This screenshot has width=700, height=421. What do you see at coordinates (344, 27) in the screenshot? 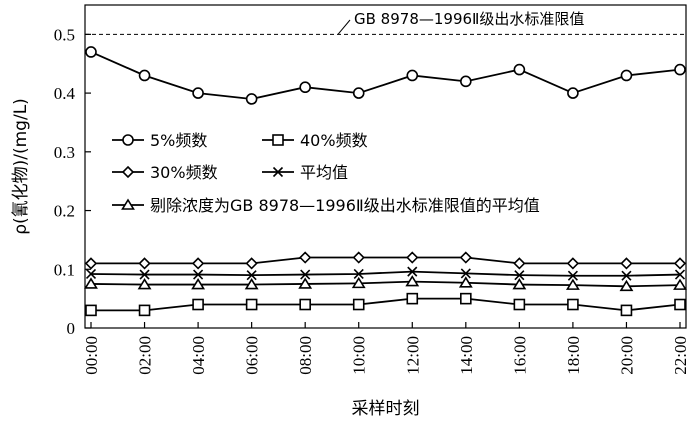
I see `reference-leader-line` at bounding box center [344, 27].